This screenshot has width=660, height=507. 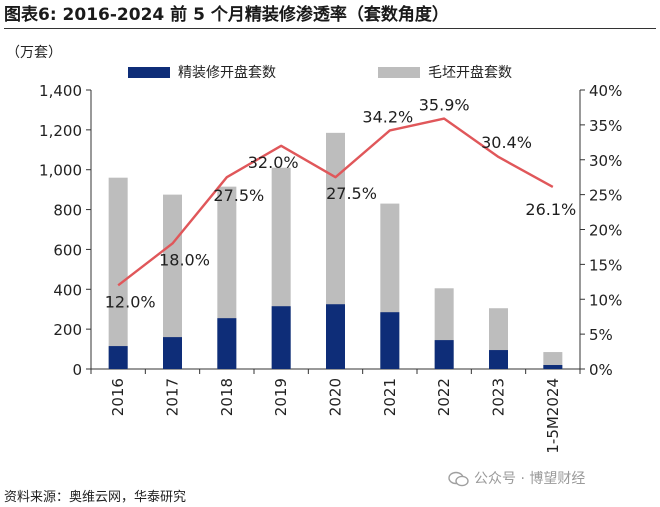 I want to click on rate-data-label: 30.4%, so click(x=506, y=142).